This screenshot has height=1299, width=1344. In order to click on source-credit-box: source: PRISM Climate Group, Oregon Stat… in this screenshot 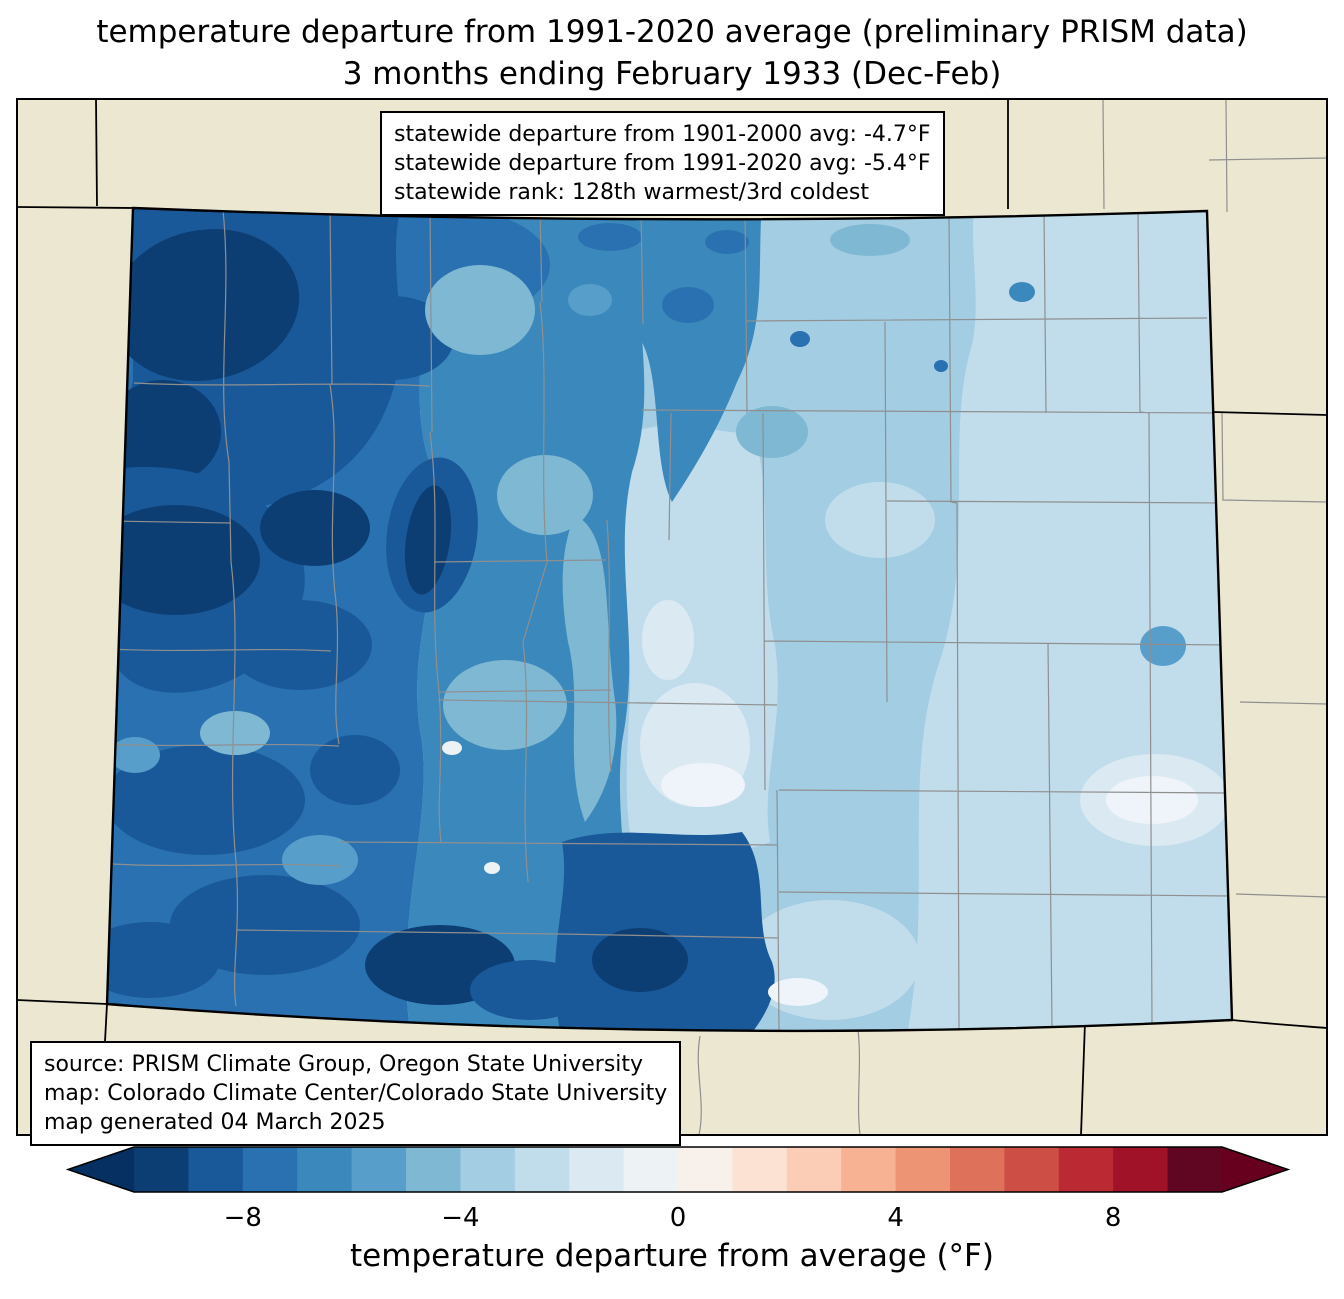, I will do `click(356, 1094)`.